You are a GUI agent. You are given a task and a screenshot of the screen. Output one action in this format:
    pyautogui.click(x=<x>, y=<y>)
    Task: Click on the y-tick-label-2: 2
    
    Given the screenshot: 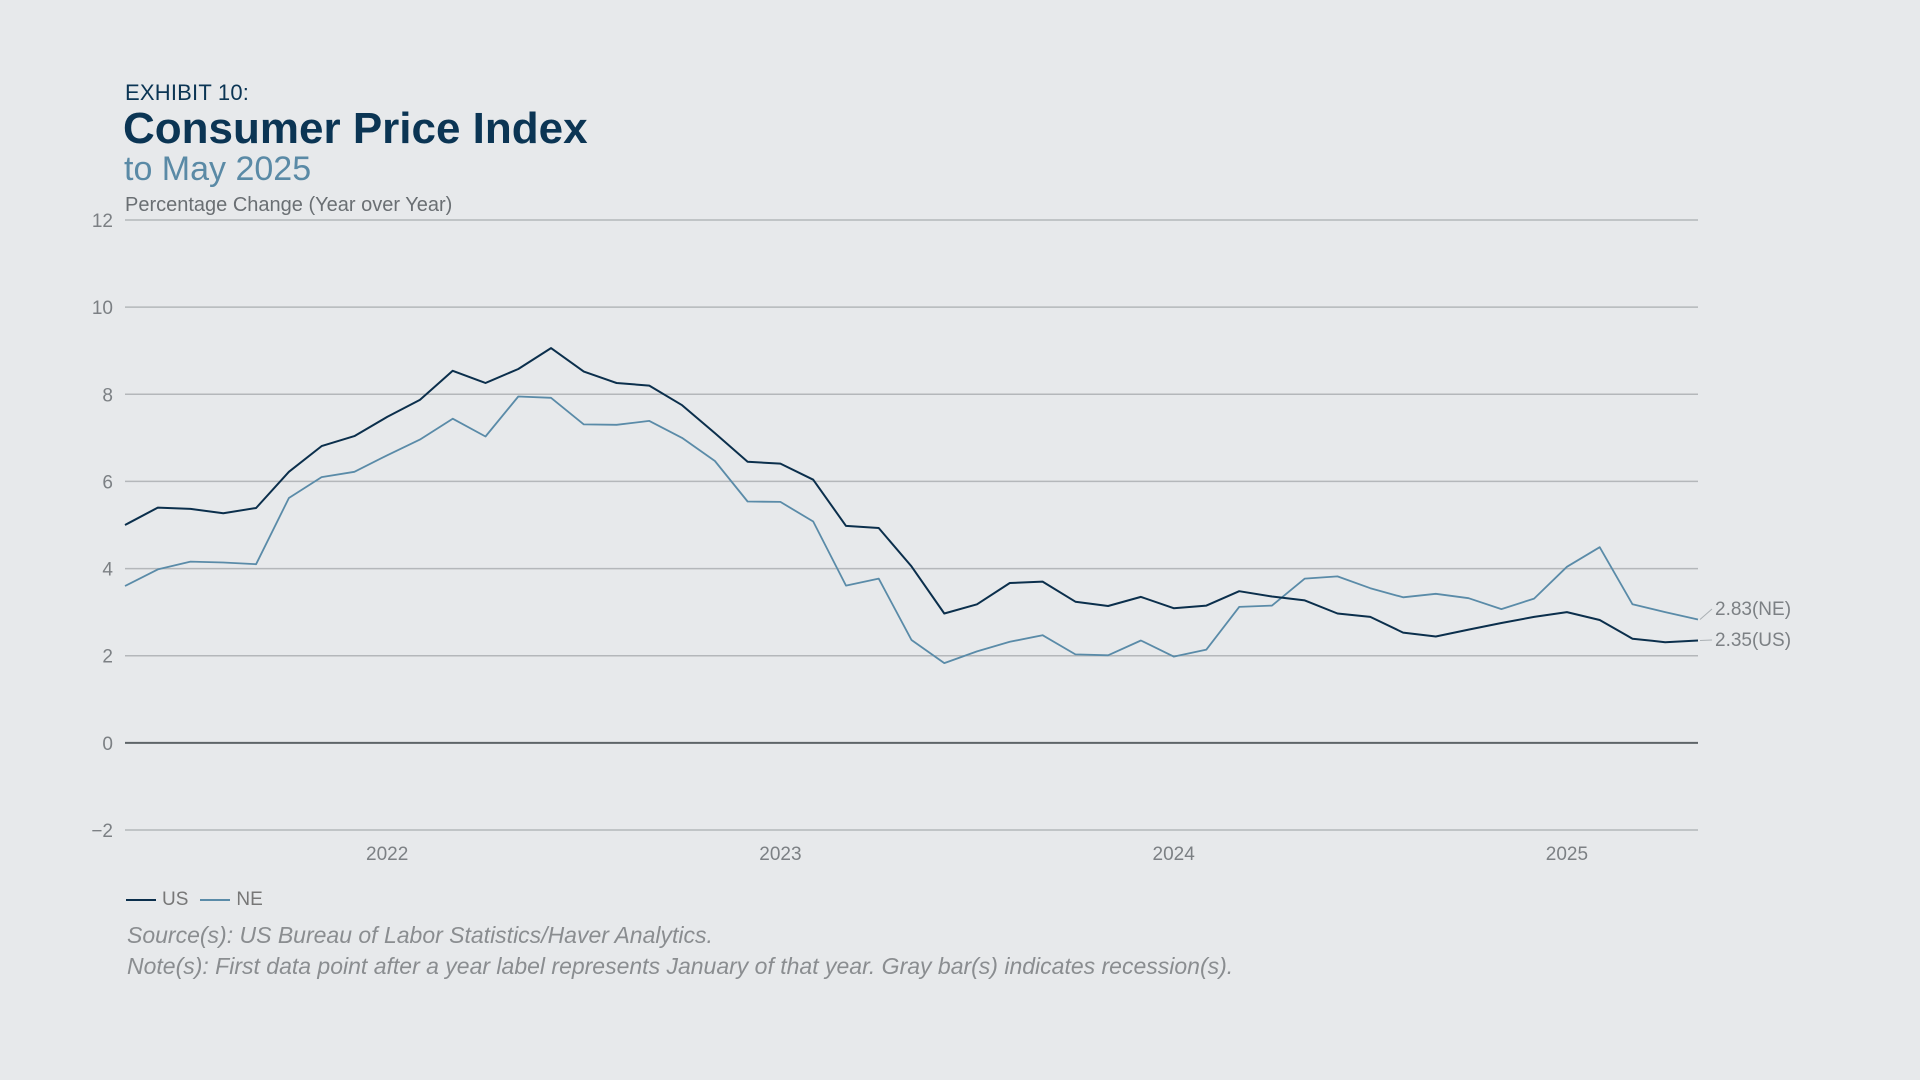 What is the action you would take?
    pyautogui.click(x=107, y=657)
    